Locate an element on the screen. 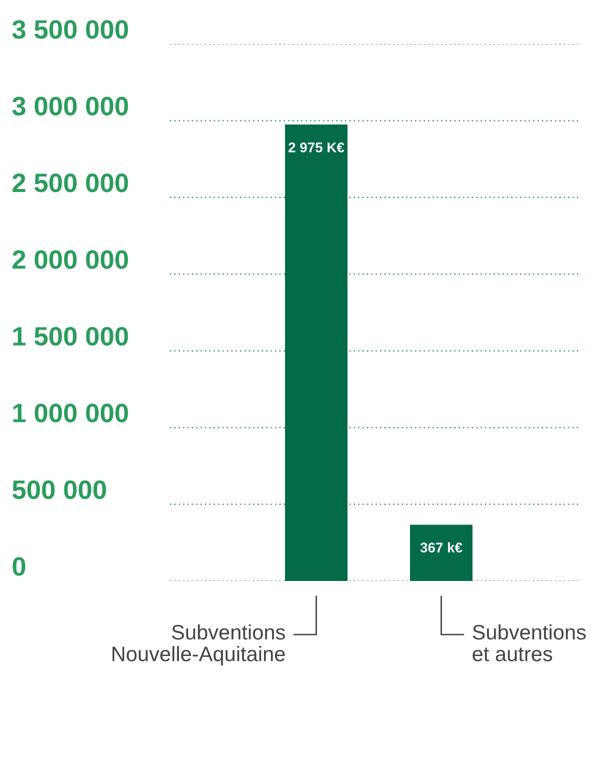 This screenshot has height=761, width=592. y-tick-label: 3 500 000 is located at coordinates (70, 29).